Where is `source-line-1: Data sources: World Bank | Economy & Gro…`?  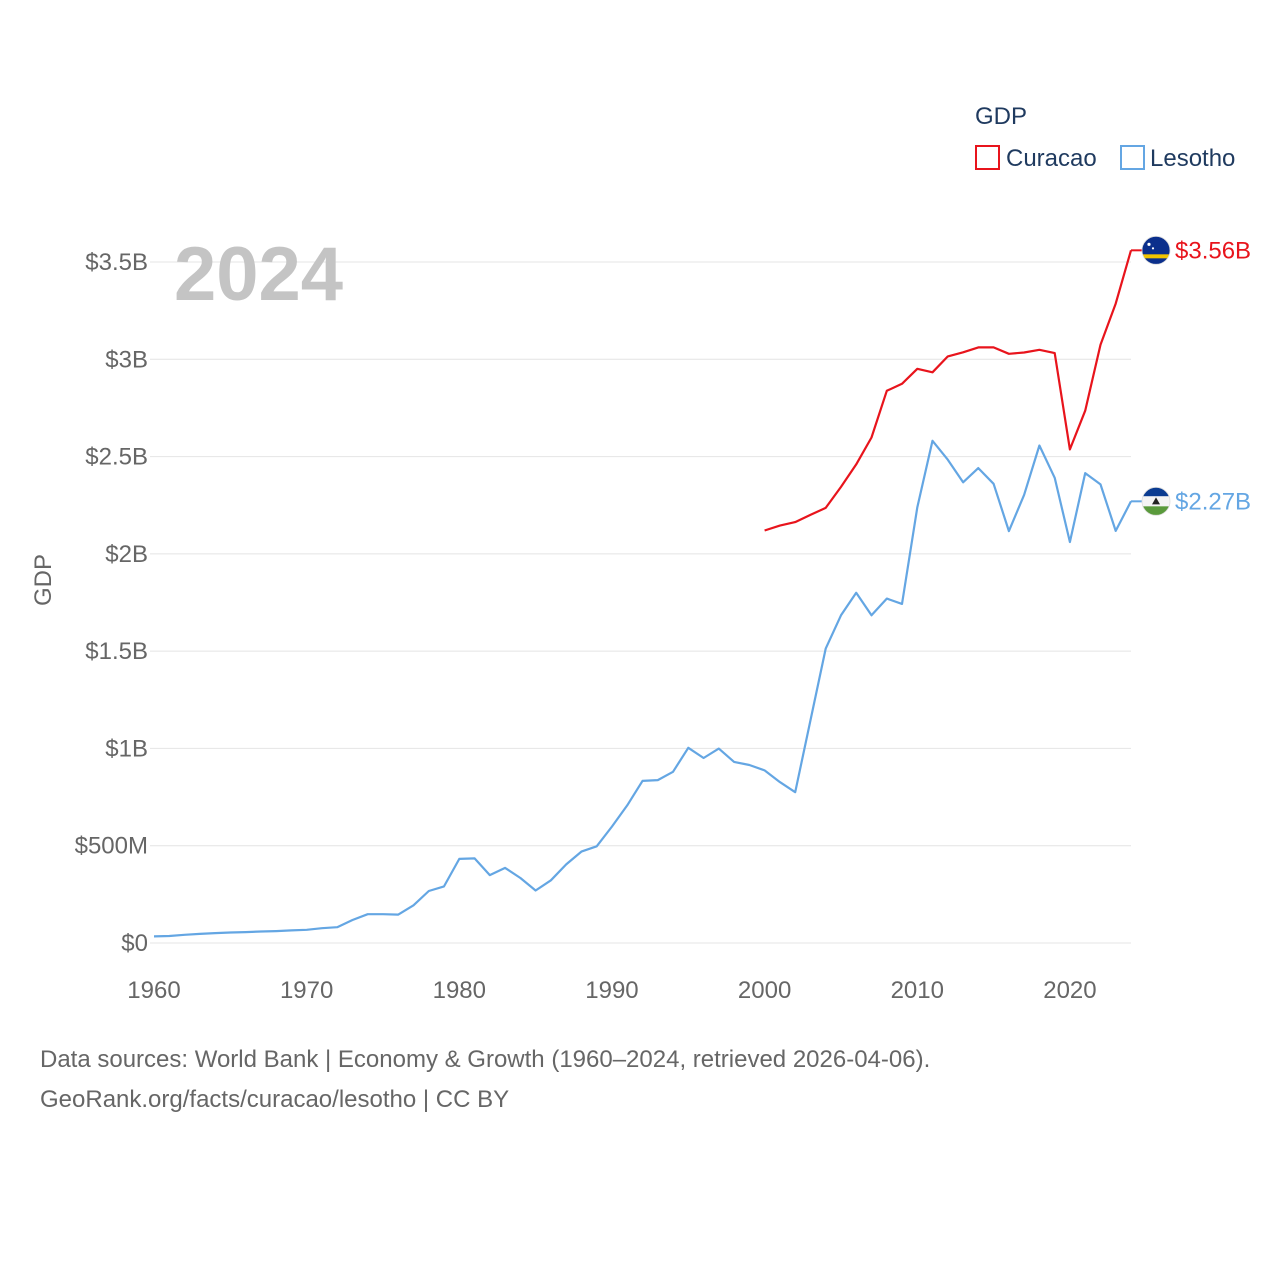 source-line-1: Data sources: World Bank | Economy & Gro… is located at coordinates (485, 1059).